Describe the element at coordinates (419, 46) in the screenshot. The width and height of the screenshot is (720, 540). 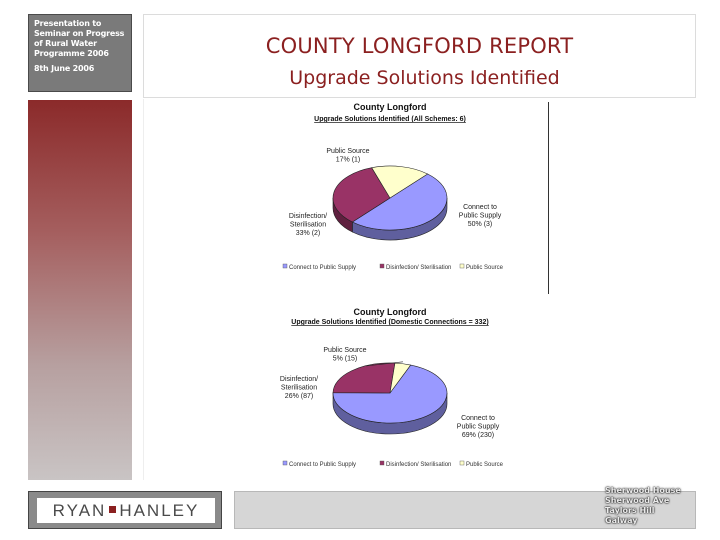
I see `report-title: COUNTY LONGFORD REPORT` at that location.